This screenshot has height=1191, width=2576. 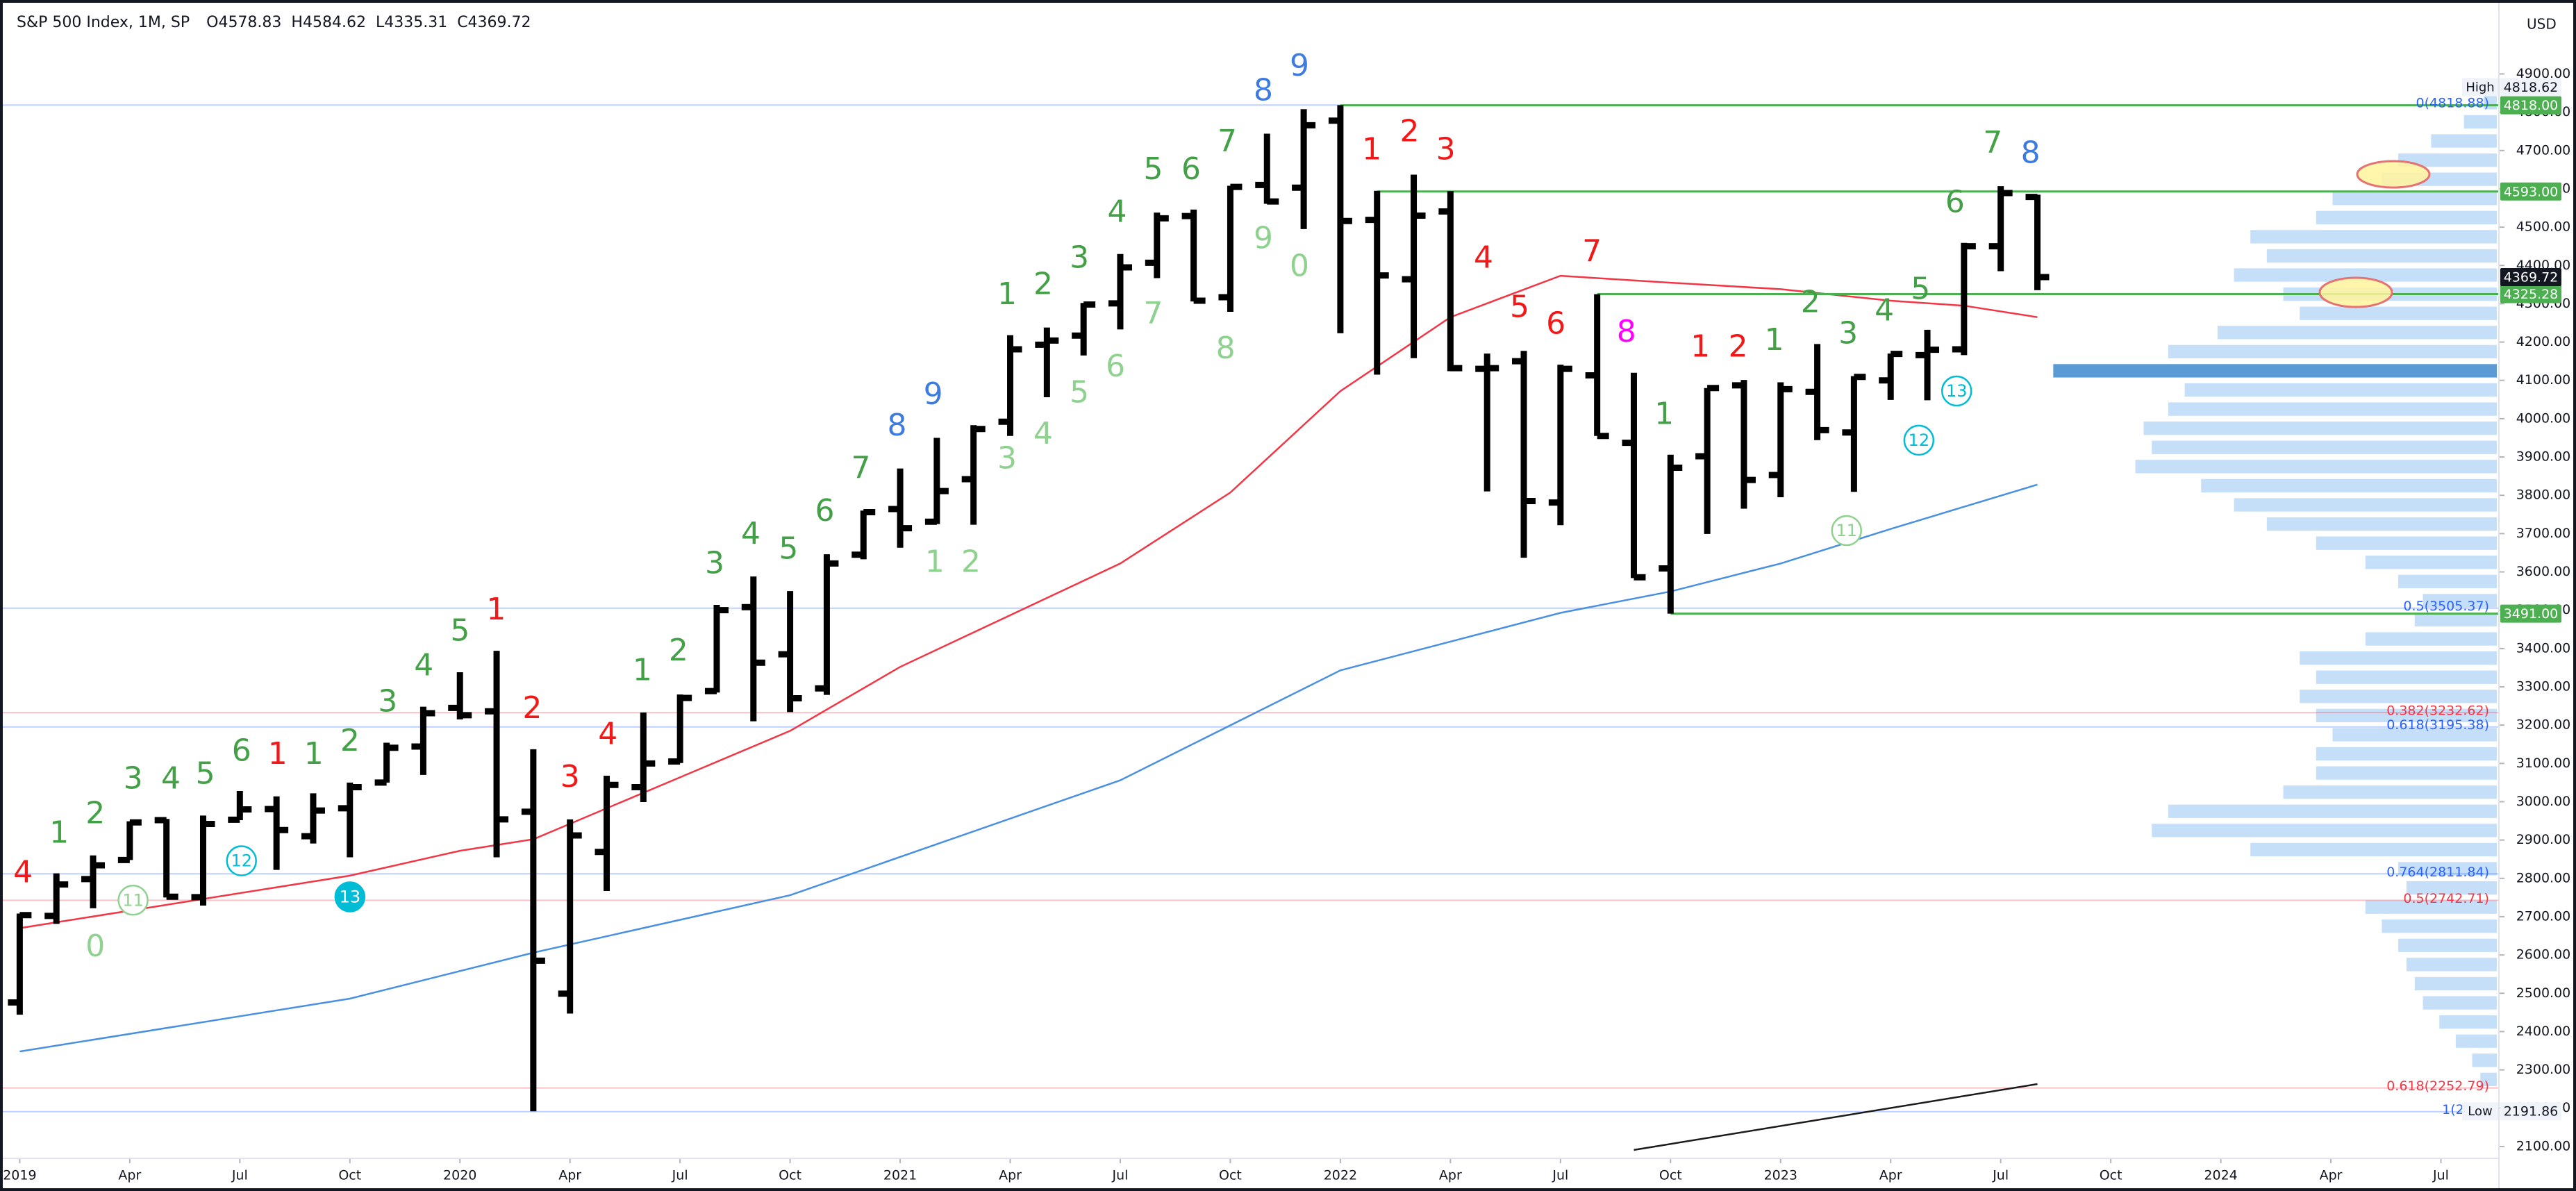 I want to click on x-tick-label: Apr, so click(x=1890, y=1175).